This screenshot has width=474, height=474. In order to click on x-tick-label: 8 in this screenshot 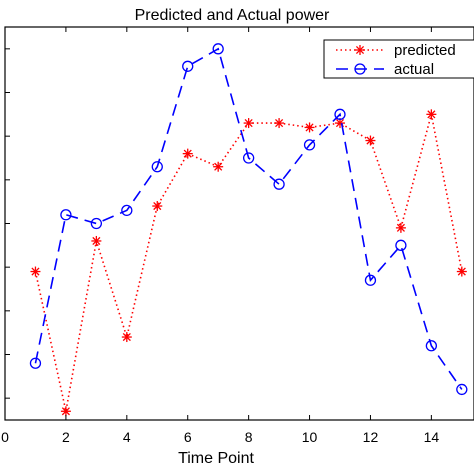, I will do `click(249, 437)`.